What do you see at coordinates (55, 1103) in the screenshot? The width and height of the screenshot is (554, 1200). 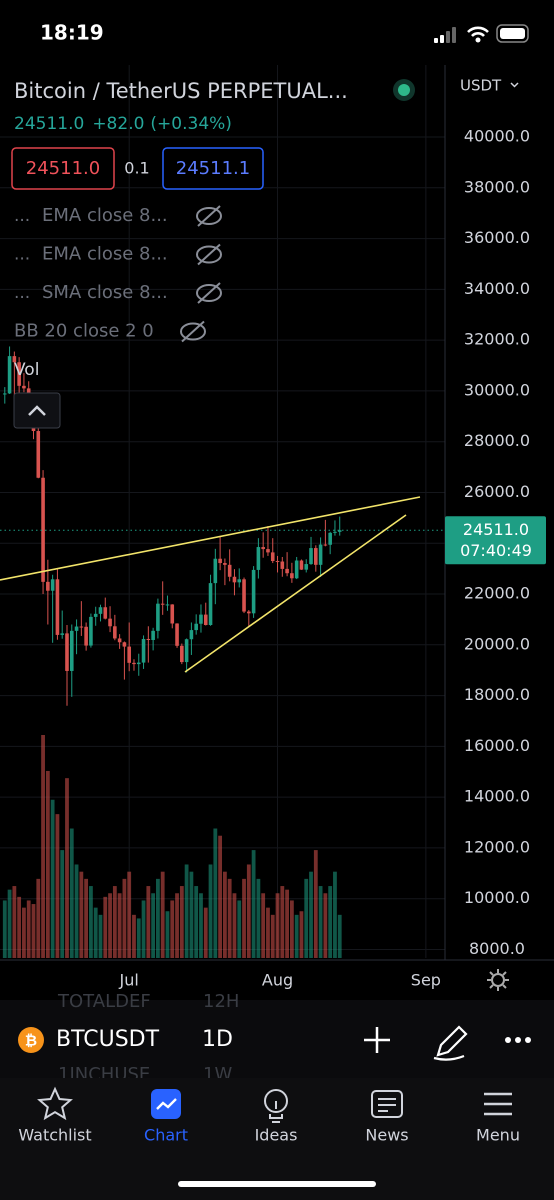 I see `watchlist-icon` at bounding box center [55, 1103].